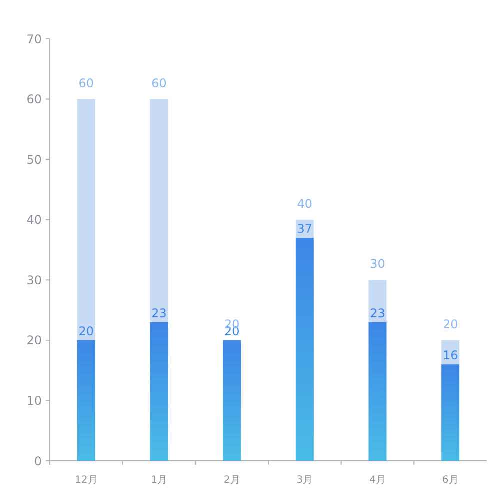 Image resolution: width=500 pixels, height=500 pixels. I want to click on y-tick-label: 50, so click(34, 159).